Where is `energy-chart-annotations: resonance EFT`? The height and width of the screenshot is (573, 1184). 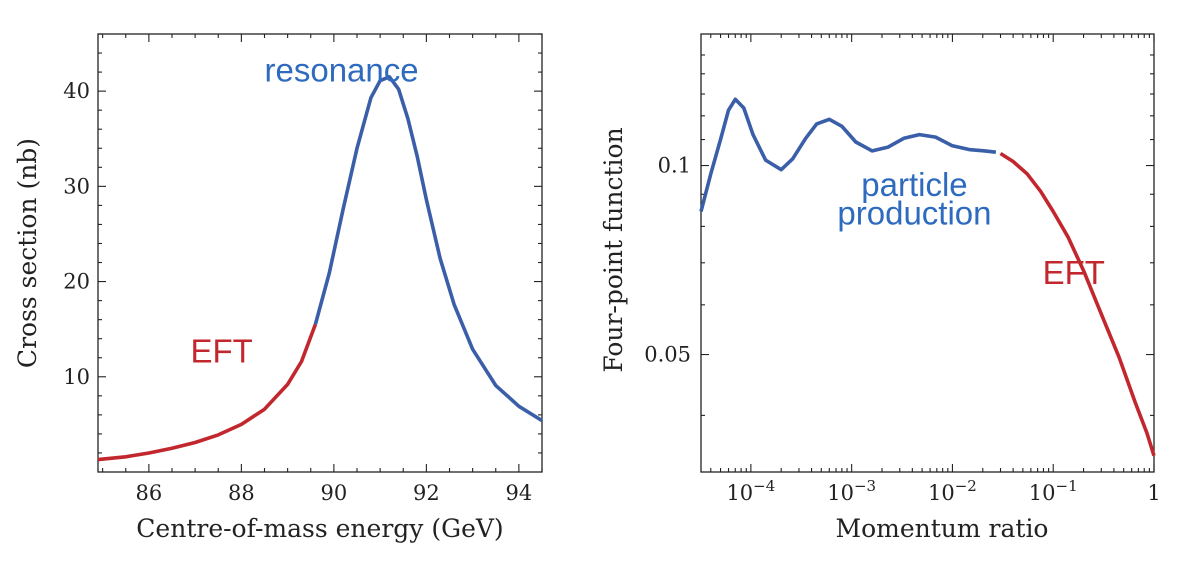
energy-chart-annotations: resonance EFT is located at coordinates (305, 211).